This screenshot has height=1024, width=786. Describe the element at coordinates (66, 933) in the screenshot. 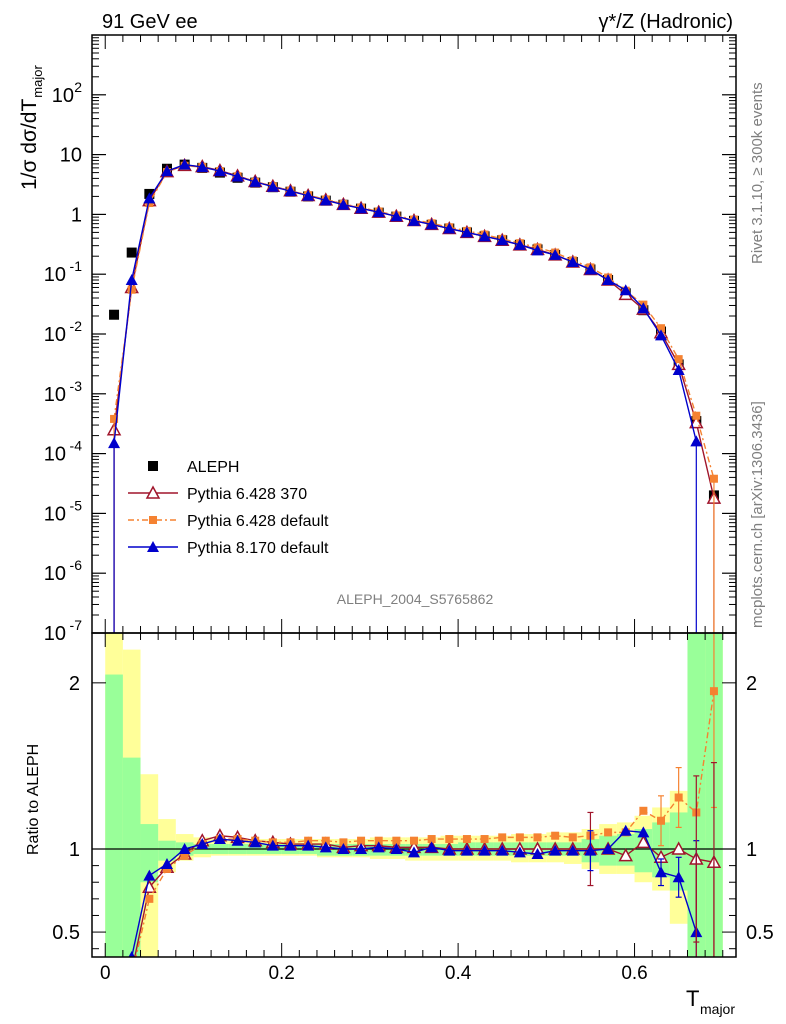

I see `ratio-y-tick-label: 0.5` at that location.